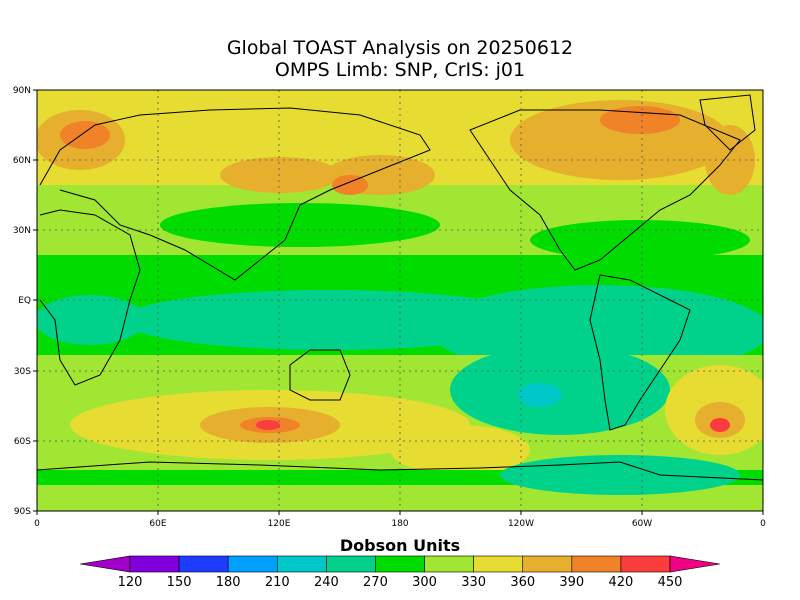 This screenshot has height=600, width=800. I want to click on lon-label-0-left: 0, so click(37, 524).